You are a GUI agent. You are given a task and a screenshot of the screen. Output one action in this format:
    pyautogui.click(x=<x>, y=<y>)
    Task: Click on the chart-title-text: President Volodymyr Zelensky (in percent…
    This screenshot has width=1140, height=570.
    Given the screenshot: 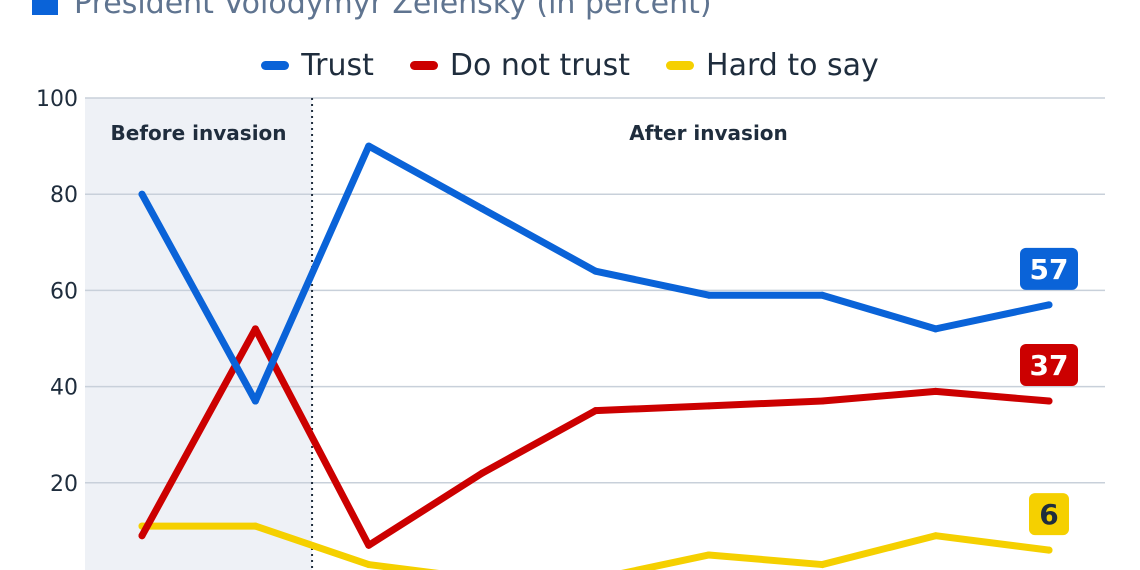 What is the action you would take?
    pyautogui.click(x=393, y=10)
    